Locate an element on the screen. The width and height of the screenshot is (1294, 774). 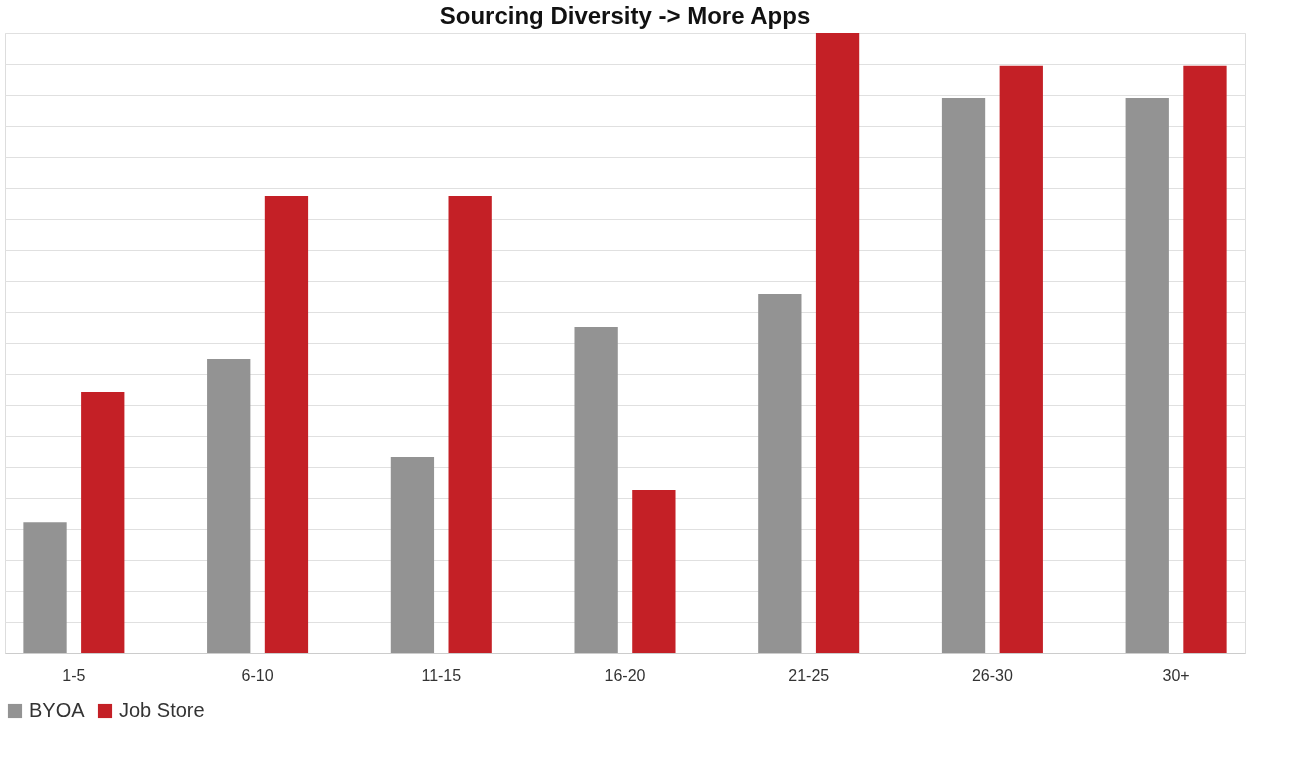
x-tick-label: 16-20 is located at coordinates (625, 675).